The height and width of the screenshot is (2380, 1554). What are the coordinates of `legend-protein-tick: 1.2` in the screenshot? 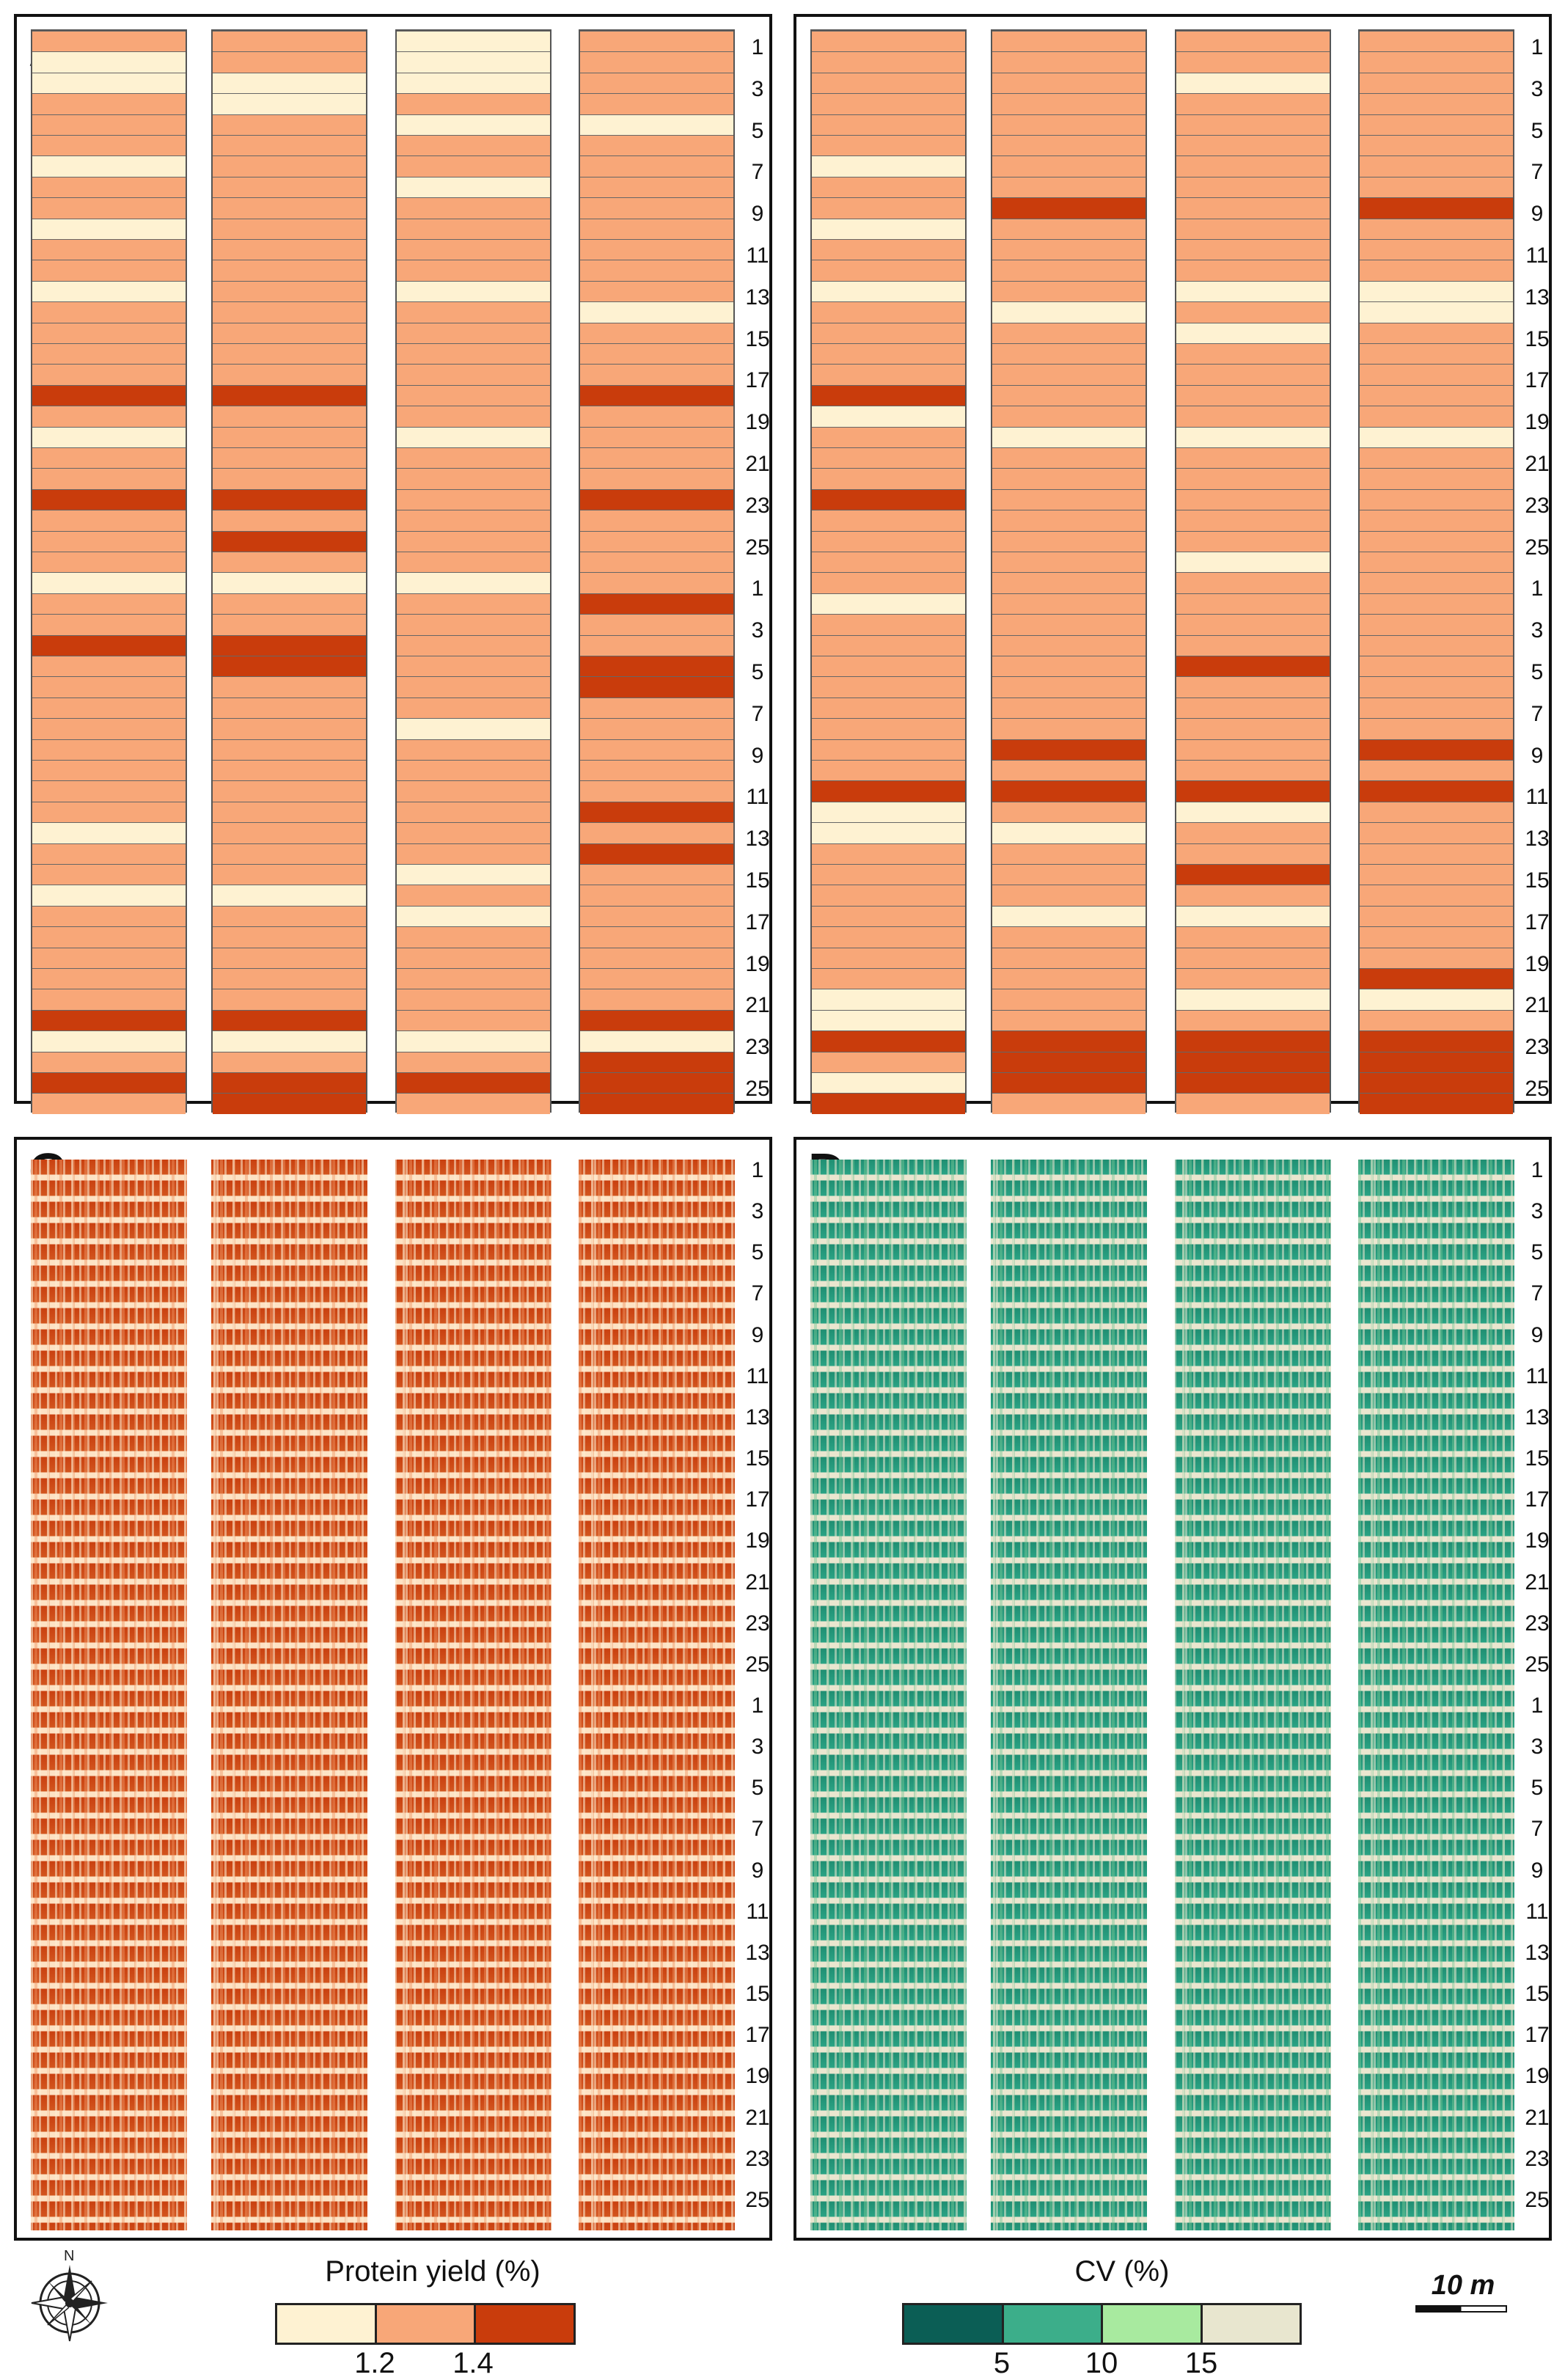 It's located at (374, 2363).